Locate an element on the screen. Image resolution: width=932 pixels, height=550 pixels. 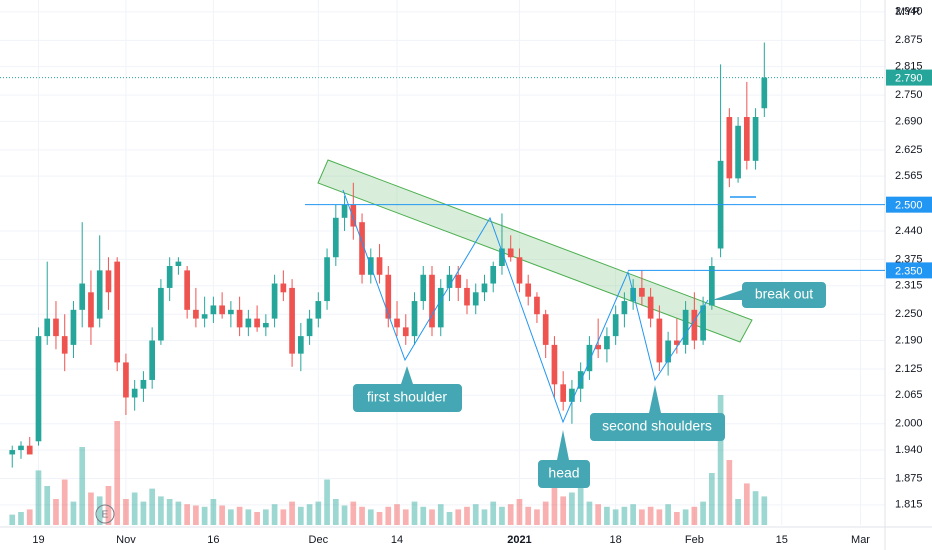
price-label: 2.350 is located at coordinates (909, 271).